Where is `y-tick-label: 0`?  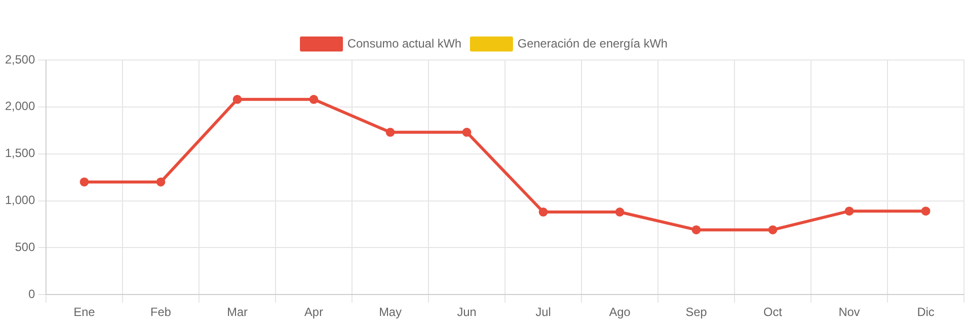
y-tick-label: 0 is located at coordinates (32, 293).